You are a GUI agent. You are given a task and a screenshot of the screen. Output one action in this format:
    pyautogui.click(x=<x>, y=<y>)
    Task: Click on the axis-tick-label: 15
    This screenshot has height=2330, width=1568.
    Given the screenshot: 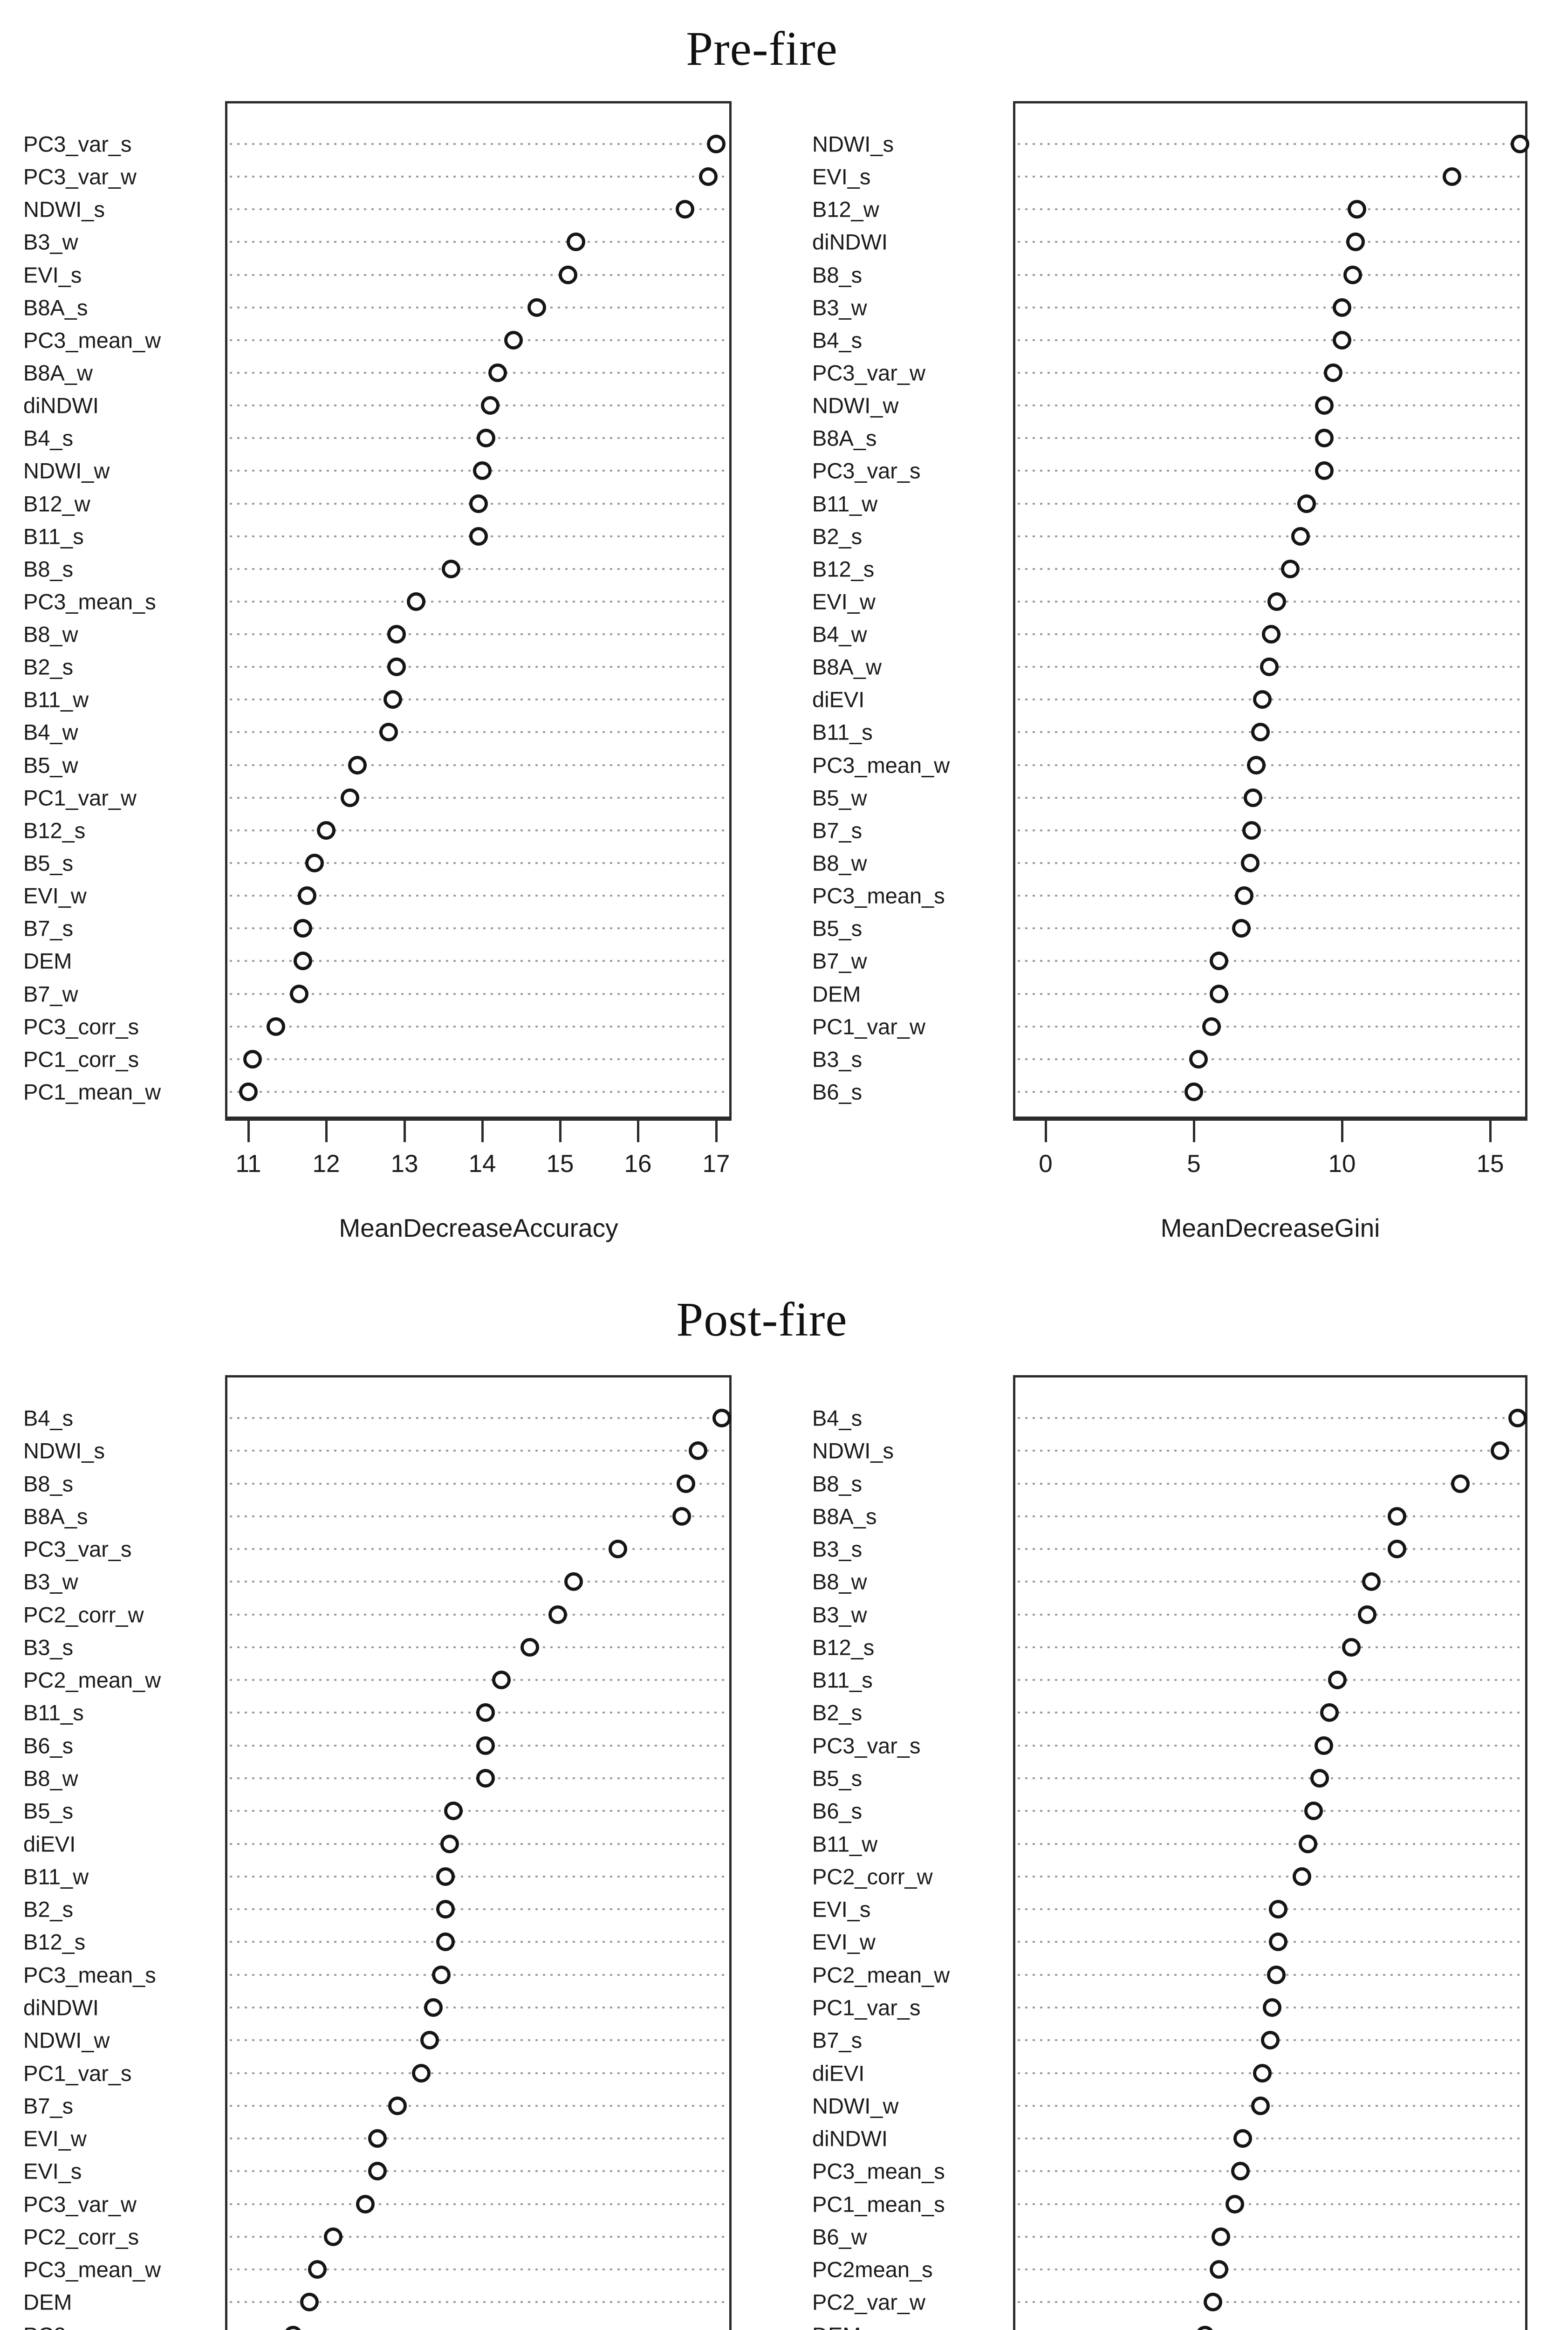 What is the action you would take?
    pyautogui.click(x=560, y=1164)
    